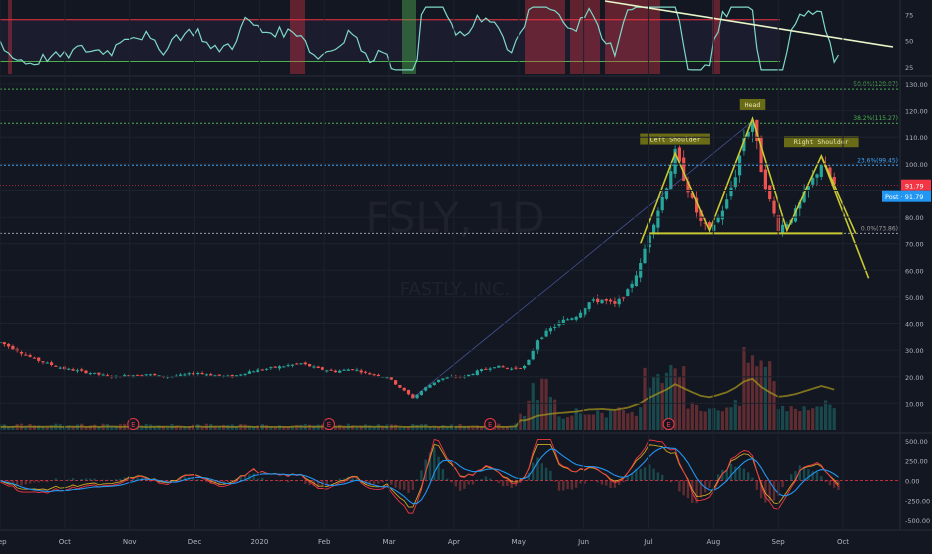 This screenshot has height=554, width=932. I want to click on macd-tick-label: -500.00, so click(917, 521).